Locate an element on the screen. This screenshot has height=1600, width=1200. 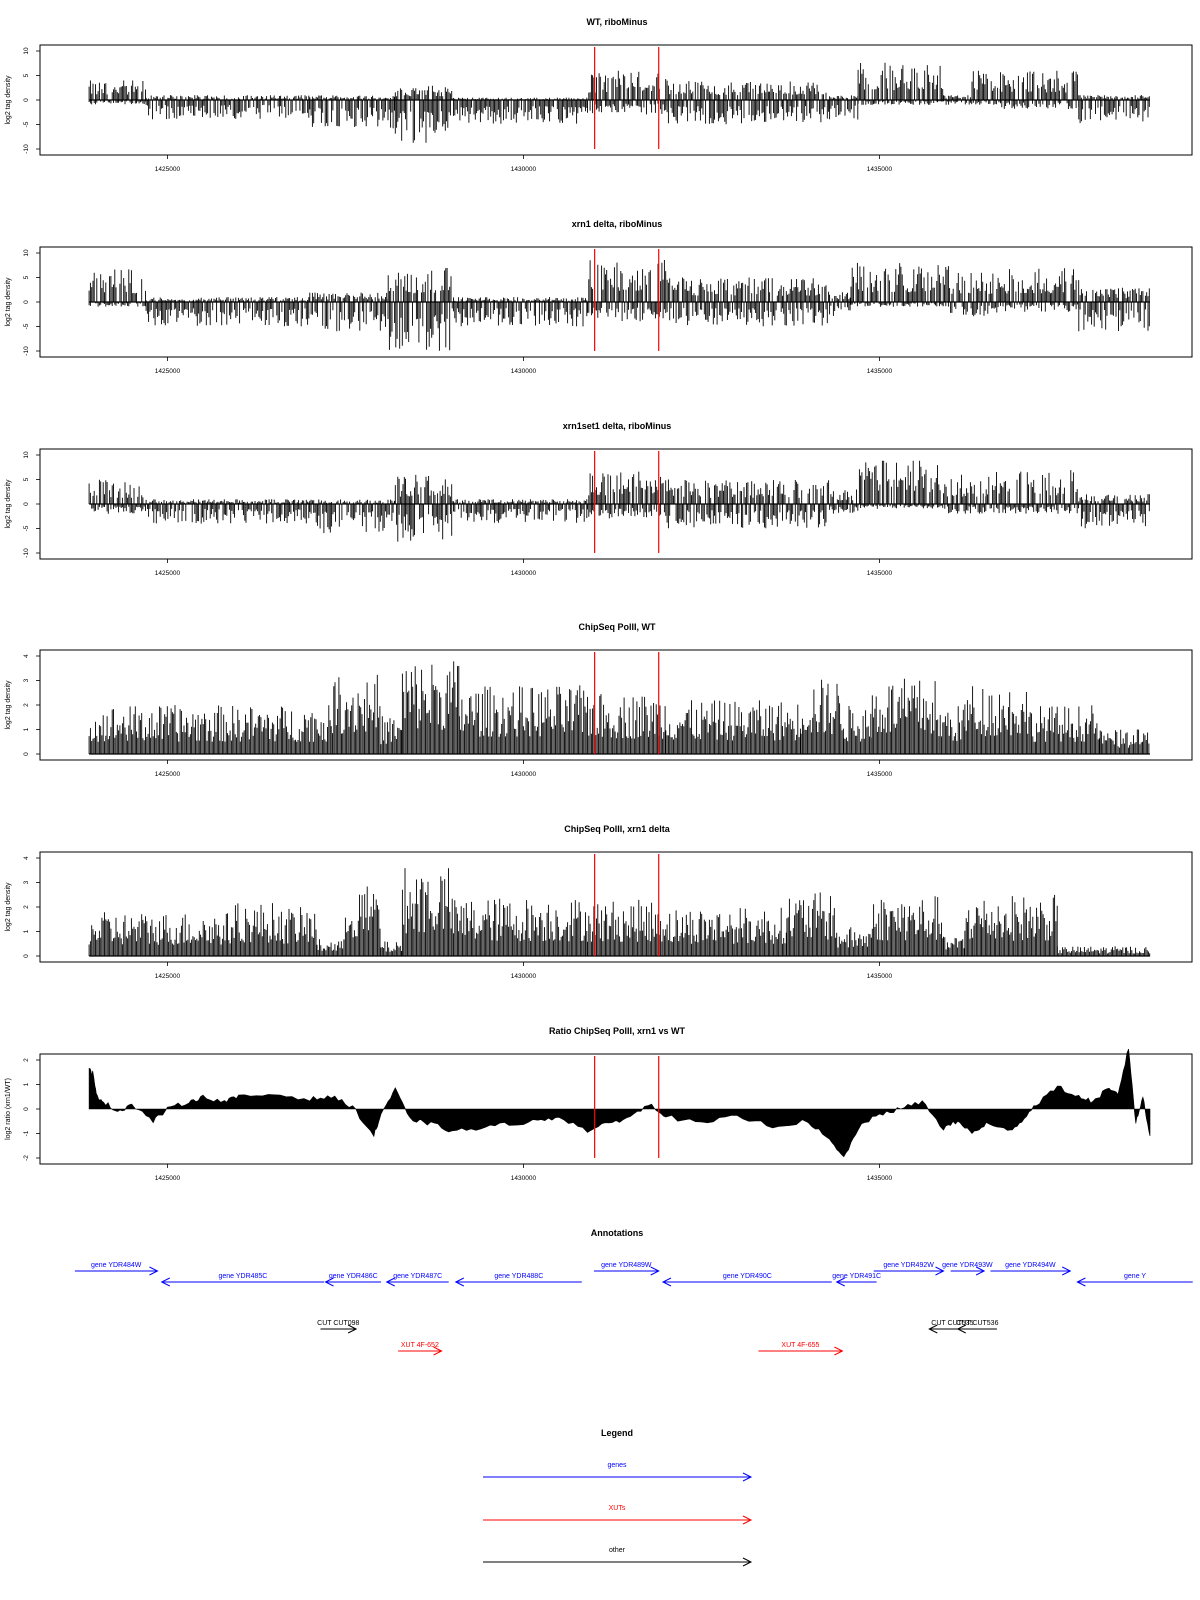
feature-gene-ydr485c: gene YDR485C is located at coordinates (242, 1280).